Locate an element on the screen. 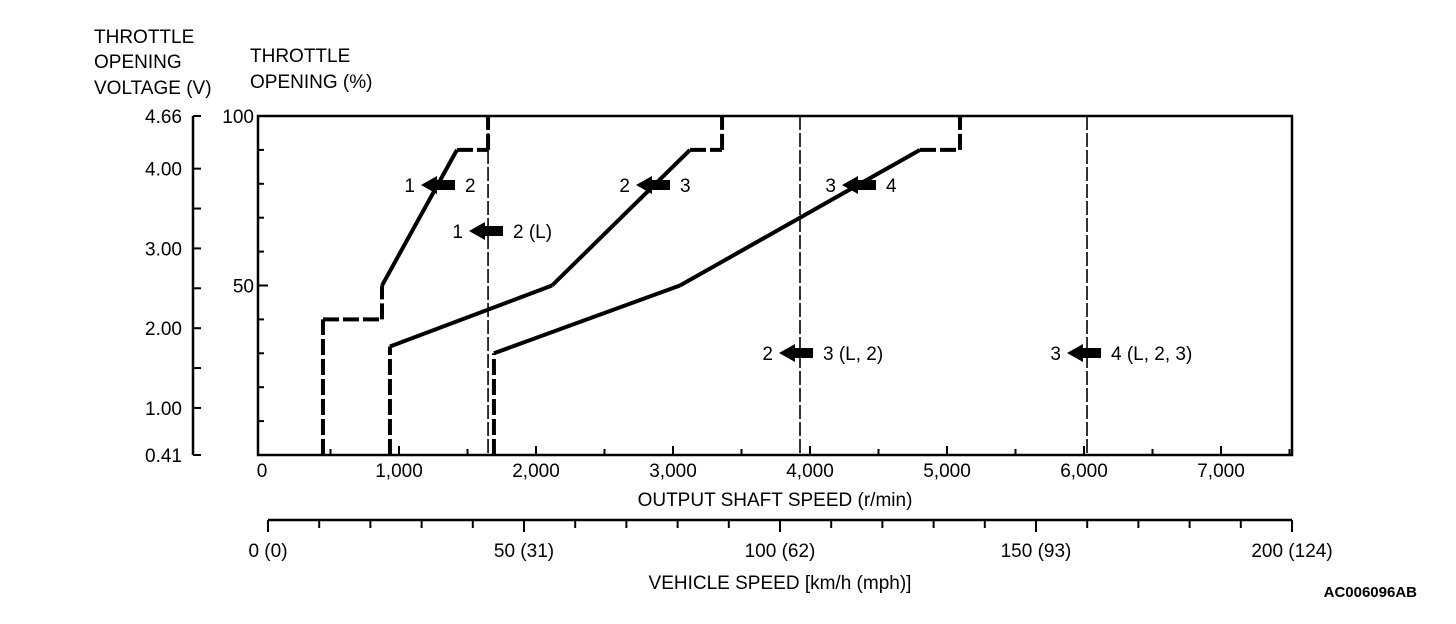 The image size is (1456, 624). voltage-axis-title-1: THROTTLE is located at coordinates (144, 37).